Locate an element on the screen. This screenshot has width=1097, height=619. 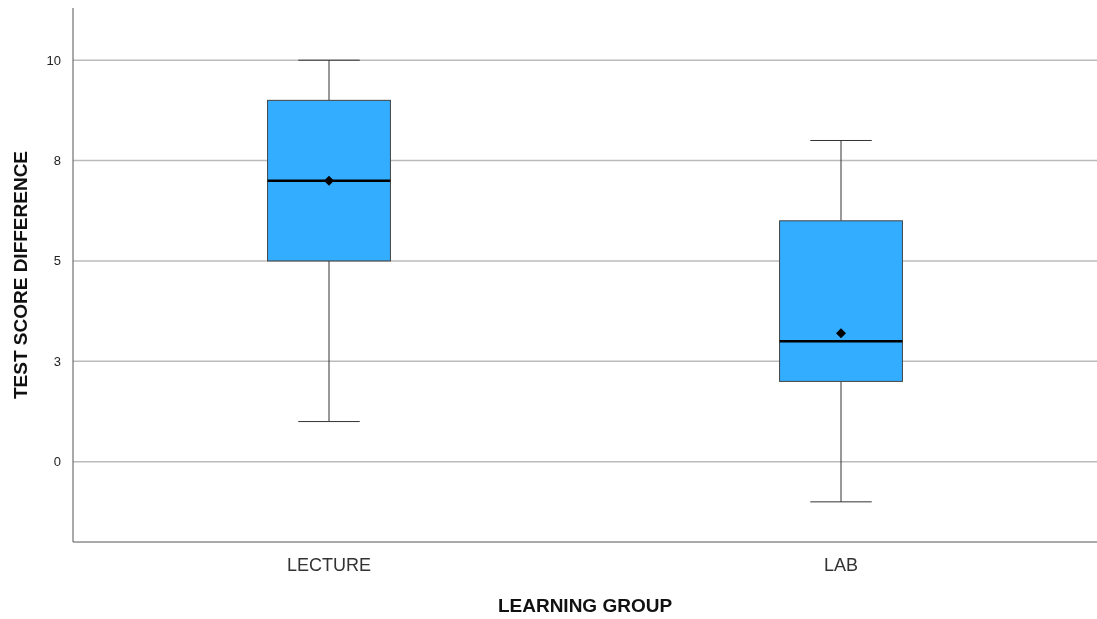
y-tick-label: 3 is located at coordinates (57, 361).